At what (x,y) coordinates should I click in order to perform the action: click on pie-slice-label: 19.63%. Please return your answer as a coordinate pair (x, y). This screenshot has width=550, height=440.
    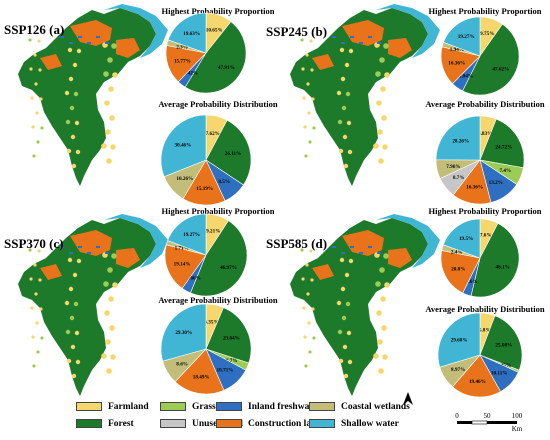
    Looking at the image, I should click on (191, 34).